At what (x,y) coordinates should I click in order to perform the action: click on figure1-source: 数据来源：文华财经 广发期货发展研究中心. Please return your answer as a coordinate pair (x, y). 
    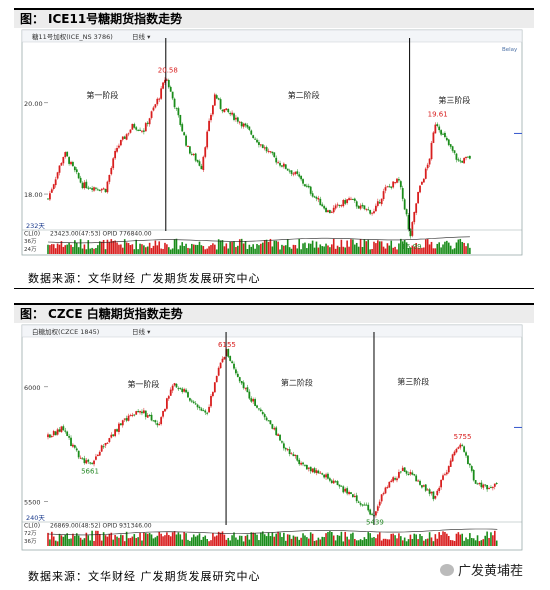
    Looking at the image, I should click on (144, 278).